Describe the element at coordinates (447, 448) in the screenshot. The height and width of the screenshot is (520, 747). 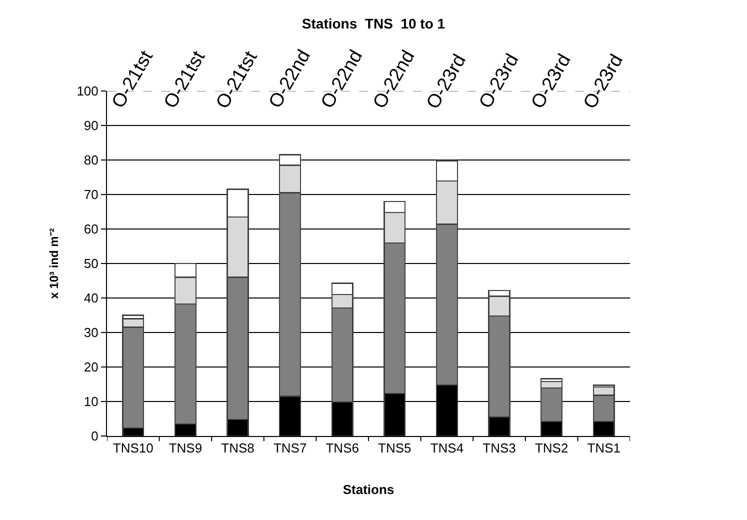
I see `x-tick-label: TNS4` at that location.